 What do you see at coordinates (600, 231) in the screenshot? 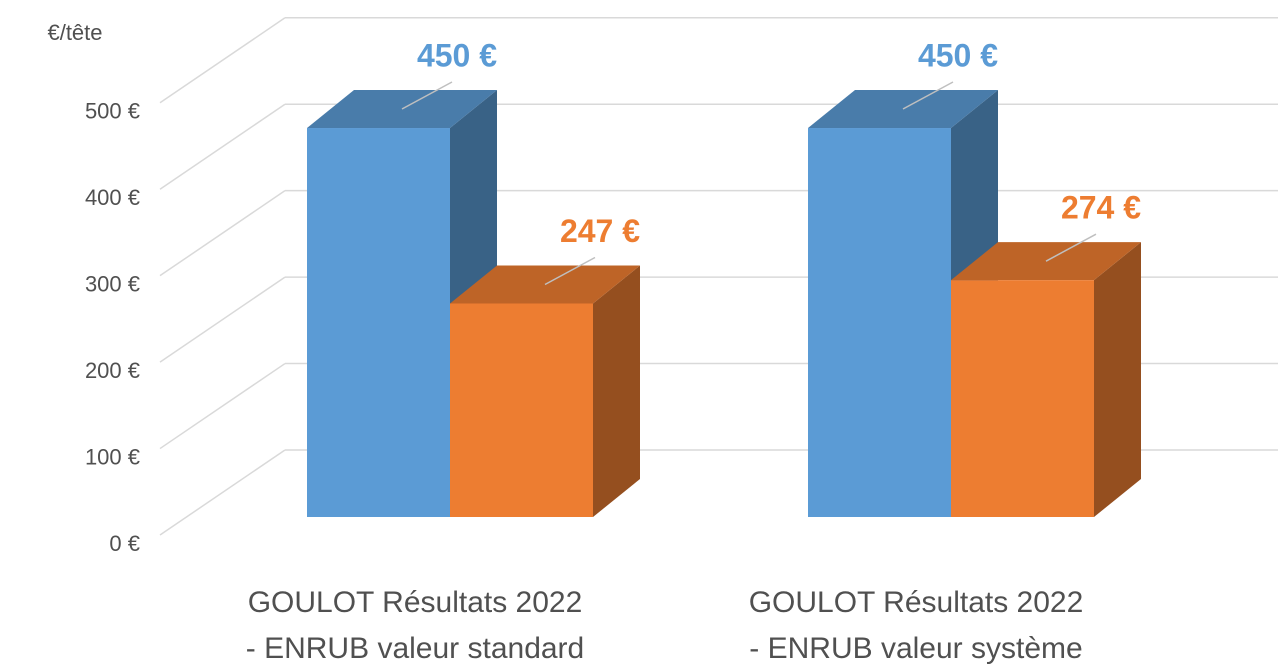
I see `data-label: 247 €` at bounding box center [600, 231].